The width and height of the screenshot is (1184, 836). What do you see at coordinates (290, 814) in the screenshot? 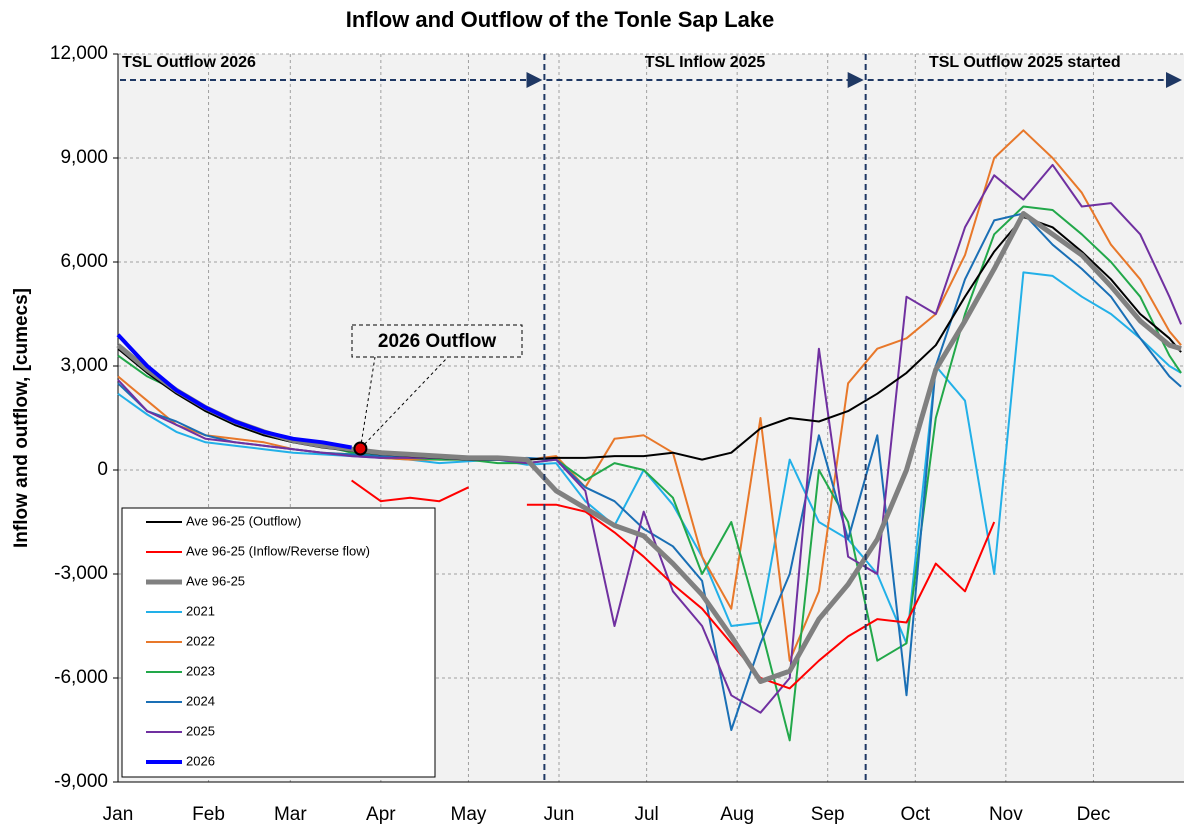
I see `x-tick-label: Mar` at bounding box center [290, 814].